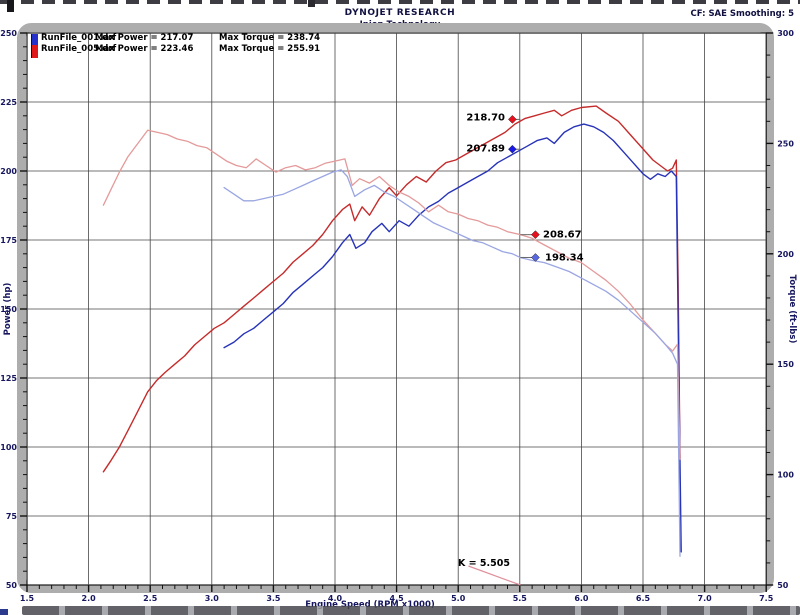  What do you see at coordinates (270, 38) in the screenshot?
I see `run1-max-torque: Max Torque = 238.74` at bounding box center [270, 38].